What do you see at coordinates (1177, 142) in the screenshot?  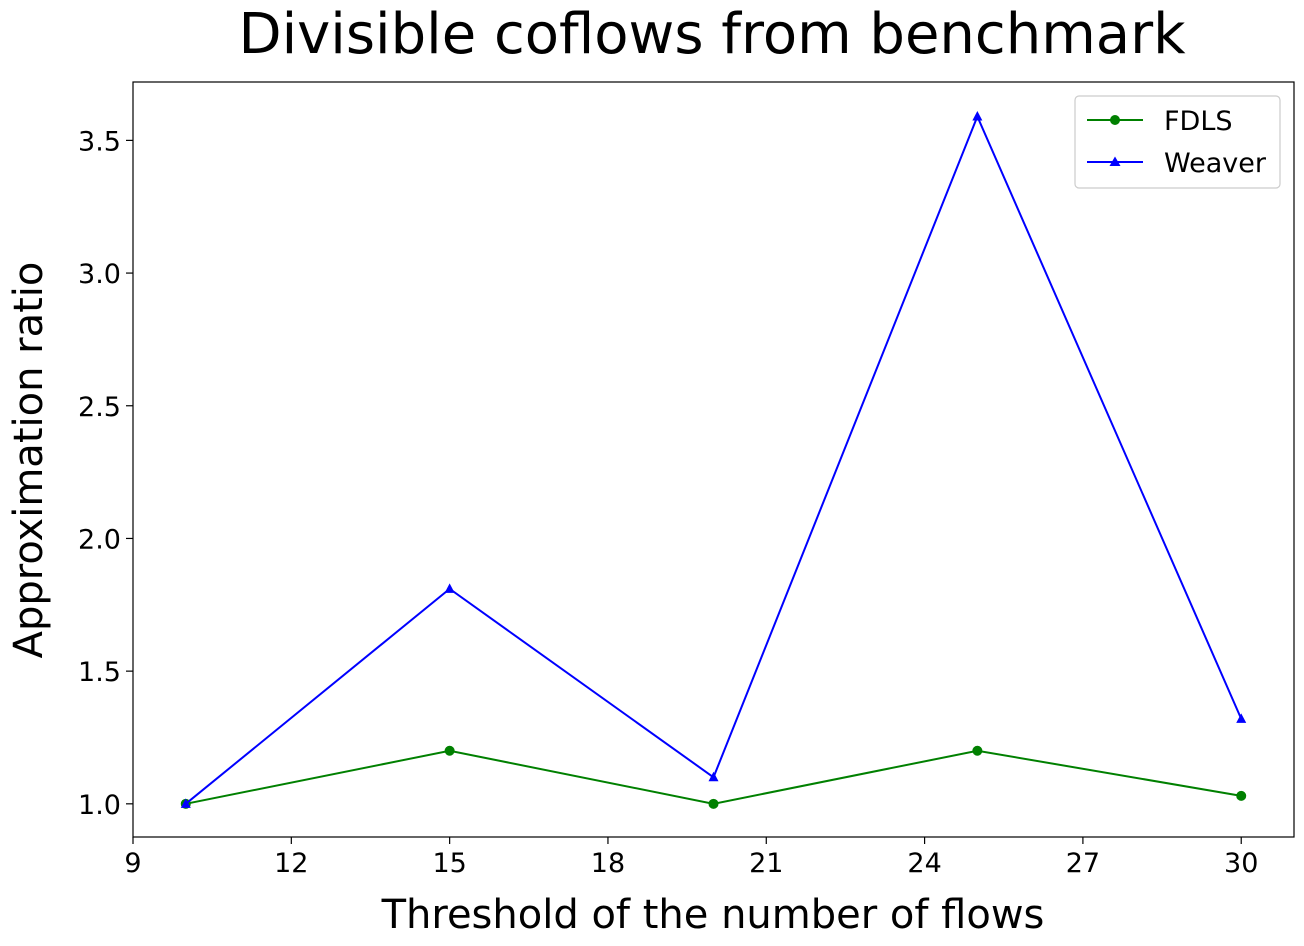 I see `legend: FDLS Weaver` at bounding box center [1177, 142].